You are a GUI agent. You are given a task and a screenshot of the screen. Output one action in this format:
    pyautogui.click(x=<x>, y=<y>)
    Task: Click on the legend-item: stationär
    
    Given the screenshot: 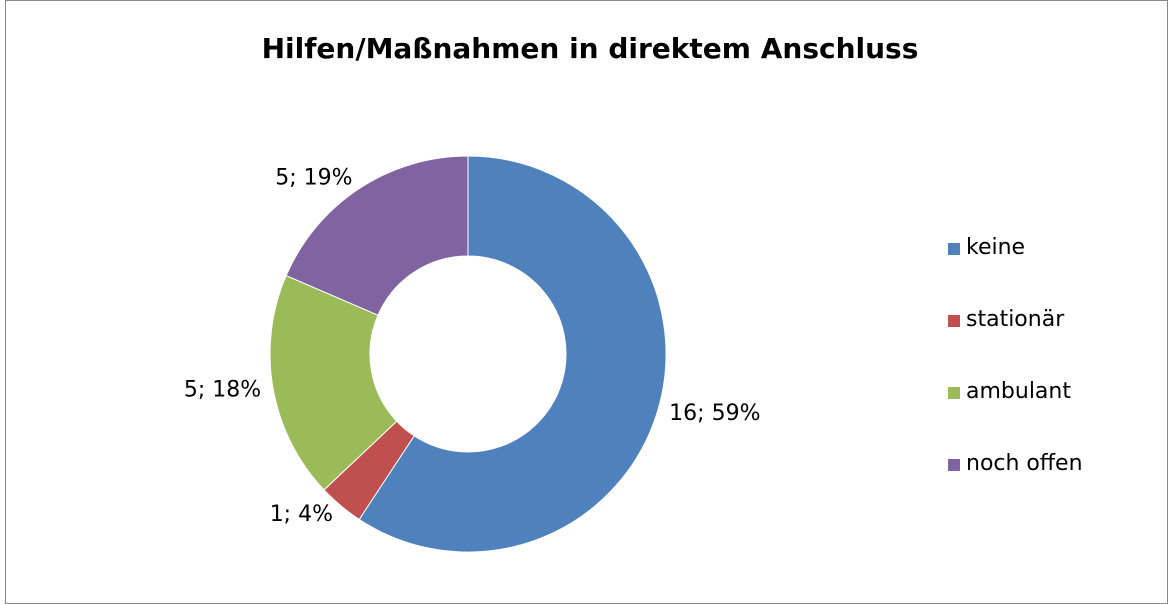 What is the action you would take?
    pyautogui.click(x=1020, y=320)
    